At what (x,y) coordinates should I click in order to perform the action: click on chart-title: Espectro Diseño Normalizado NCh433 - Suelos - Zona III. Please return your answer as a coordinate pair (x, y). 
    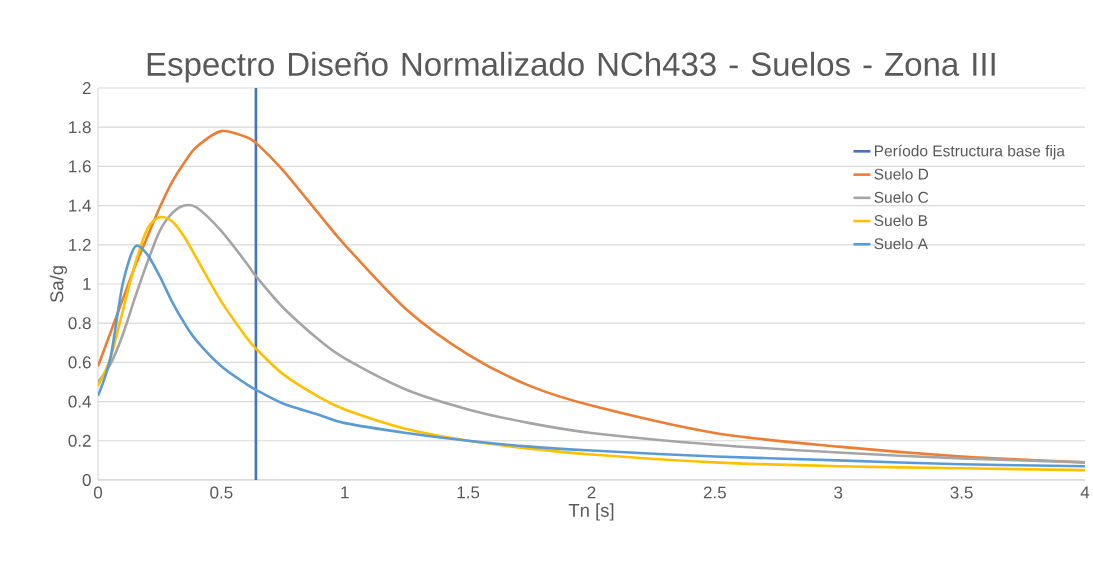
    Looking at the image, I should click on (571, 67).